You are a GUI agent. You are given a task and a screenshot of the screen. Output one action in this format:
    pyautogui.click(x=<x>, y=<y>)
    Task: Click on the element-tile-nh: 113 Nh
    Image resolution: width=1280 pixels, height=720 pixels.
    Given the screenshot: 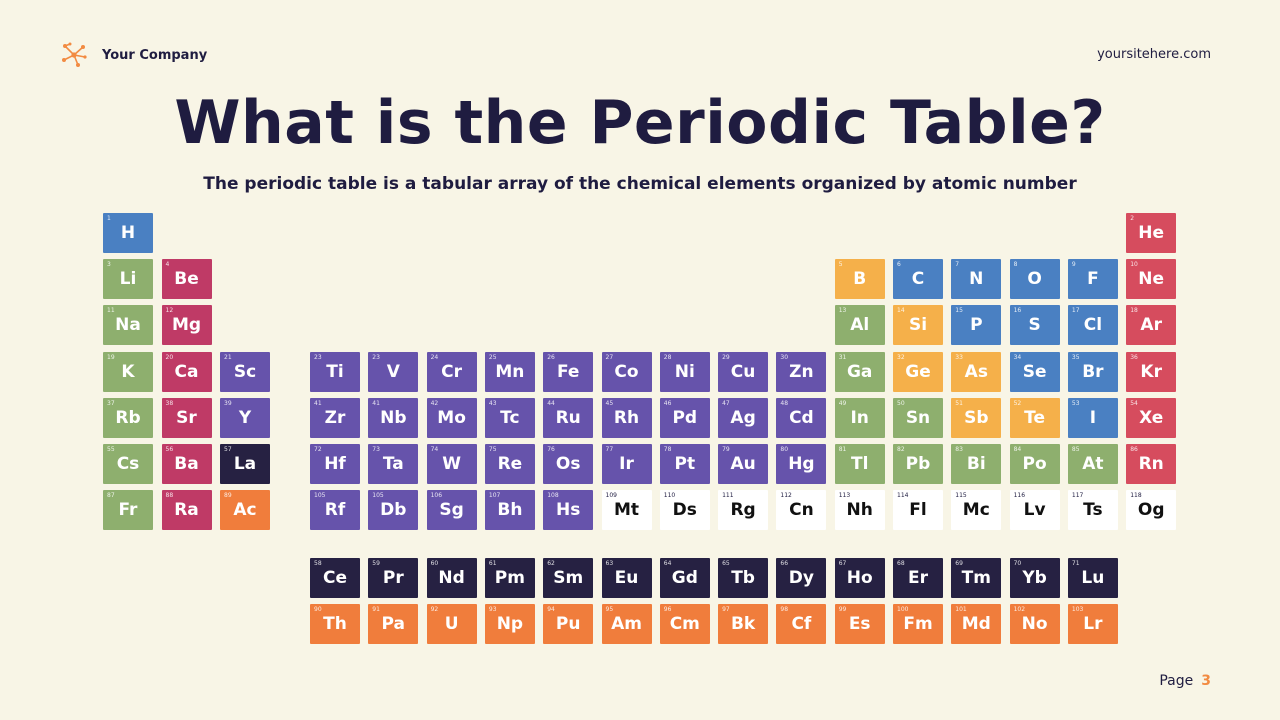 What is the action you would take?
    pyautogui.click(x=859, y=510)
    